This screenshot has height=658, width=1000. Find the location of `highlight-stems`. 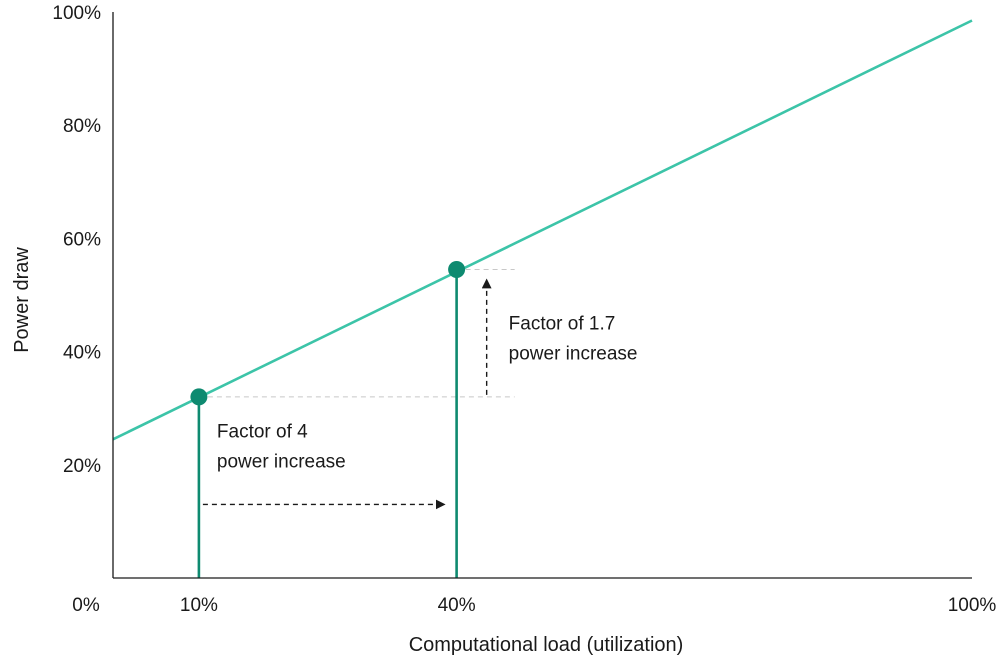

highlight-stems is located at coordinates (327, 423).